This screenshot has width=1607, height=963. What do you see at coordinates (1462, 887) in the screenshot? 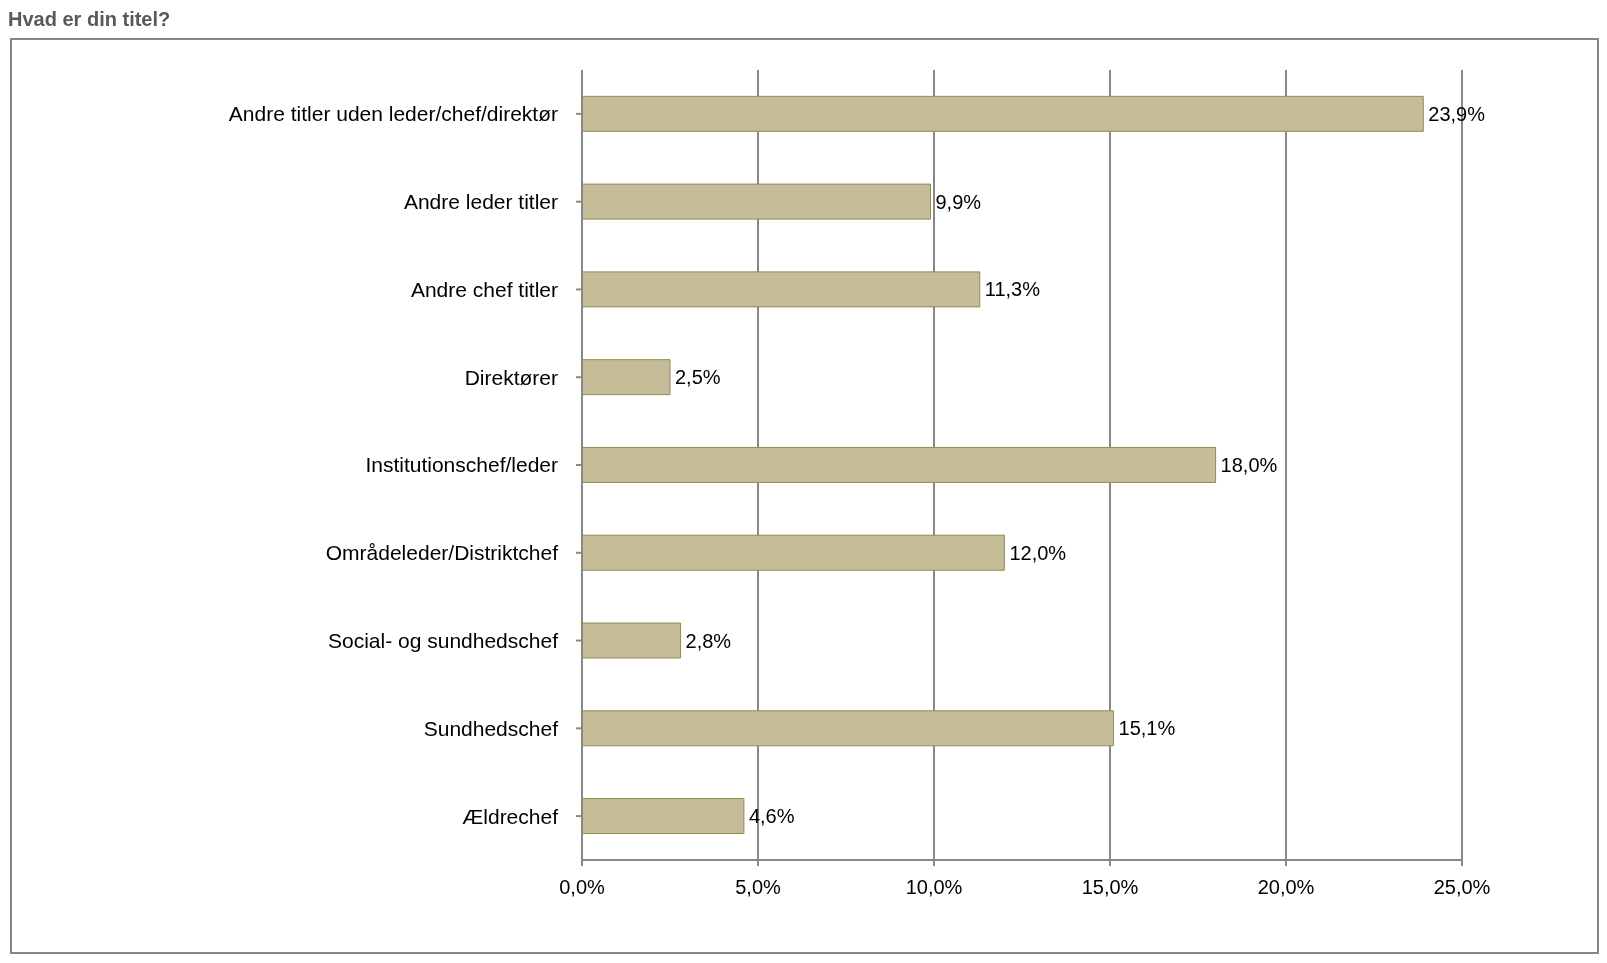
I see `x-tick-label: 25,0%` at bounding box center [1462, 887].